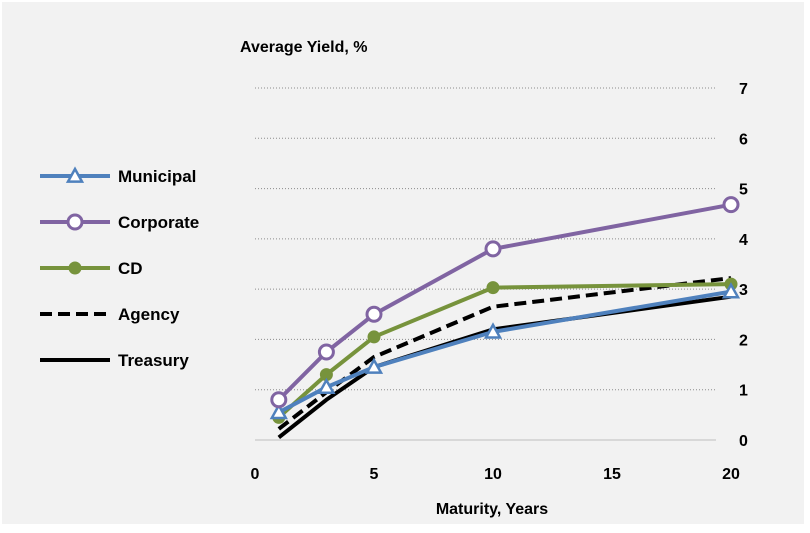 The width and height of the screenshot is (810, 533). What do you see at coordinates (130, 268) in the screenshot?
I see `legend-label: CD` at bounding box center [130, 268].